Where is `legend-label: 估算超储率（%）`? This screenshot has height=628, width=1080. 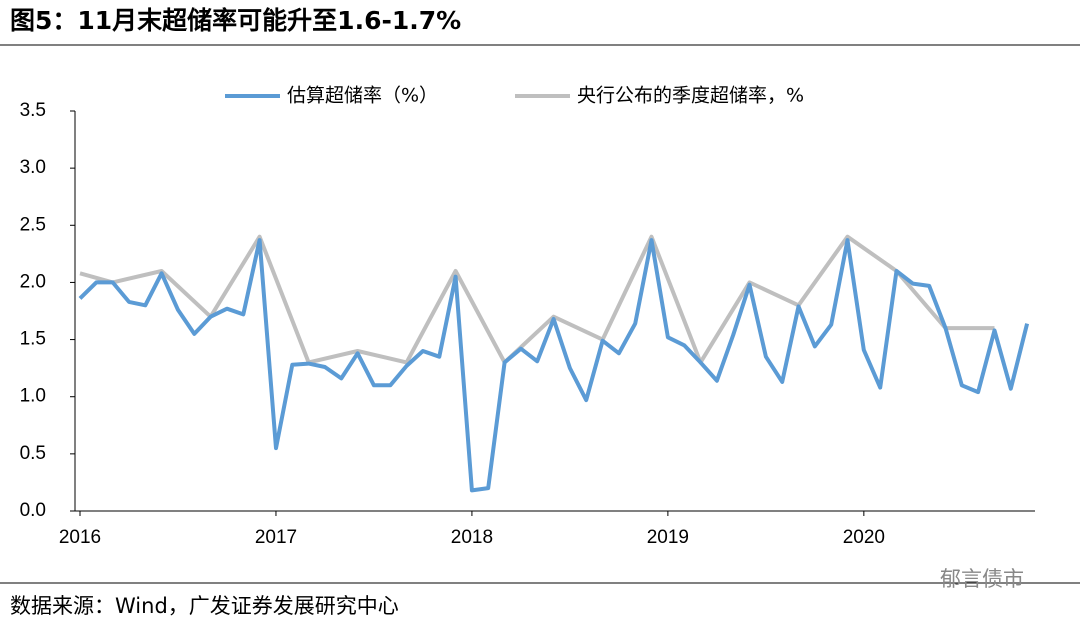
legend-label: 估算超储率（%） is located at coordinates (362, 96).